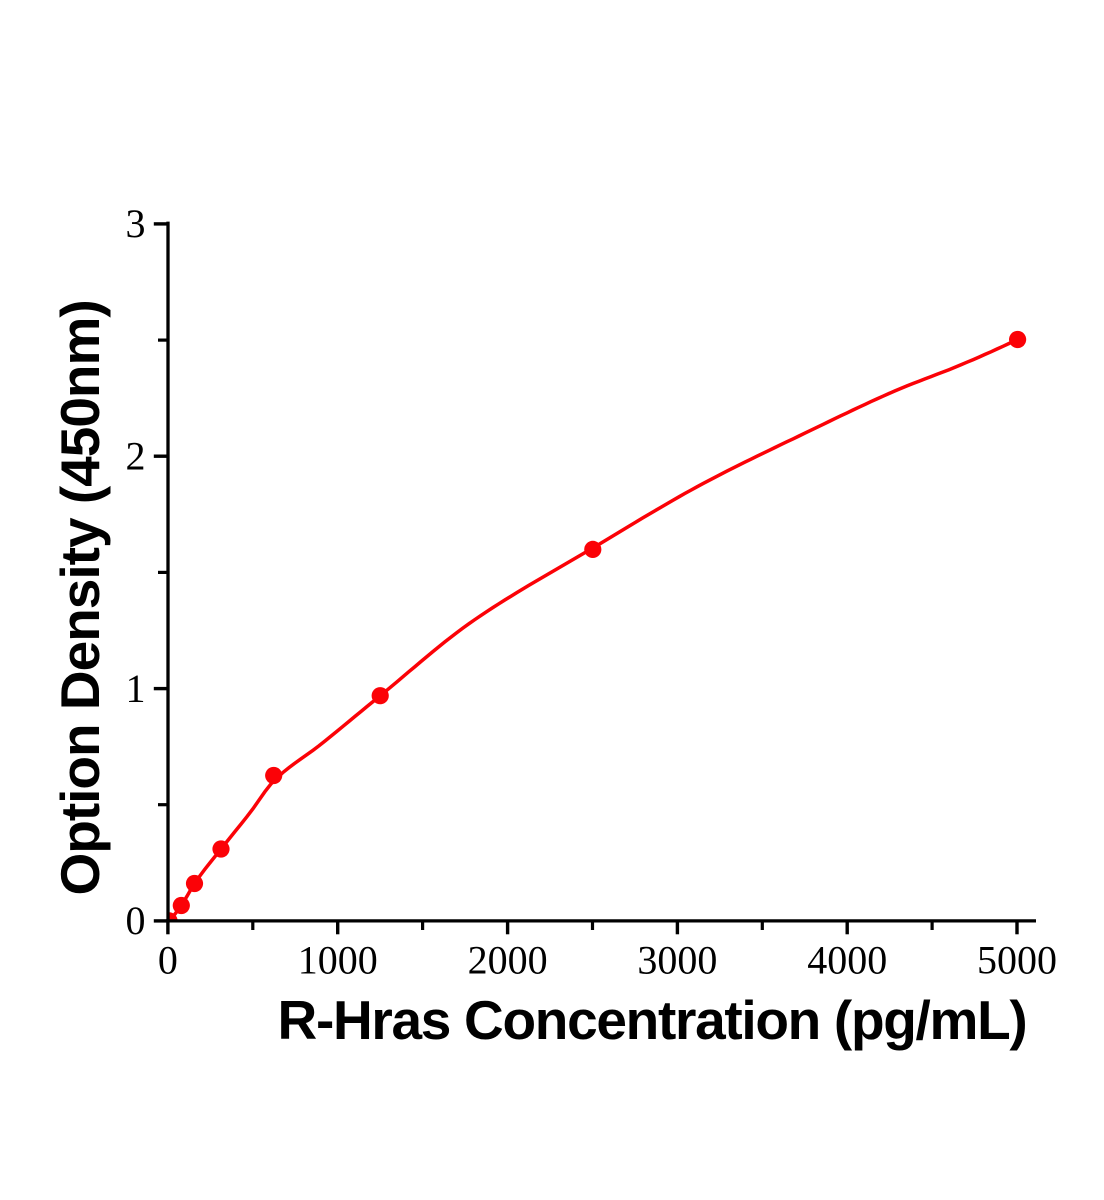 This screenshot has height=1200, width=1104. Describe the element at coordinates (677, 960) in the screenshot. I see `svg-text: 3000` at that location.